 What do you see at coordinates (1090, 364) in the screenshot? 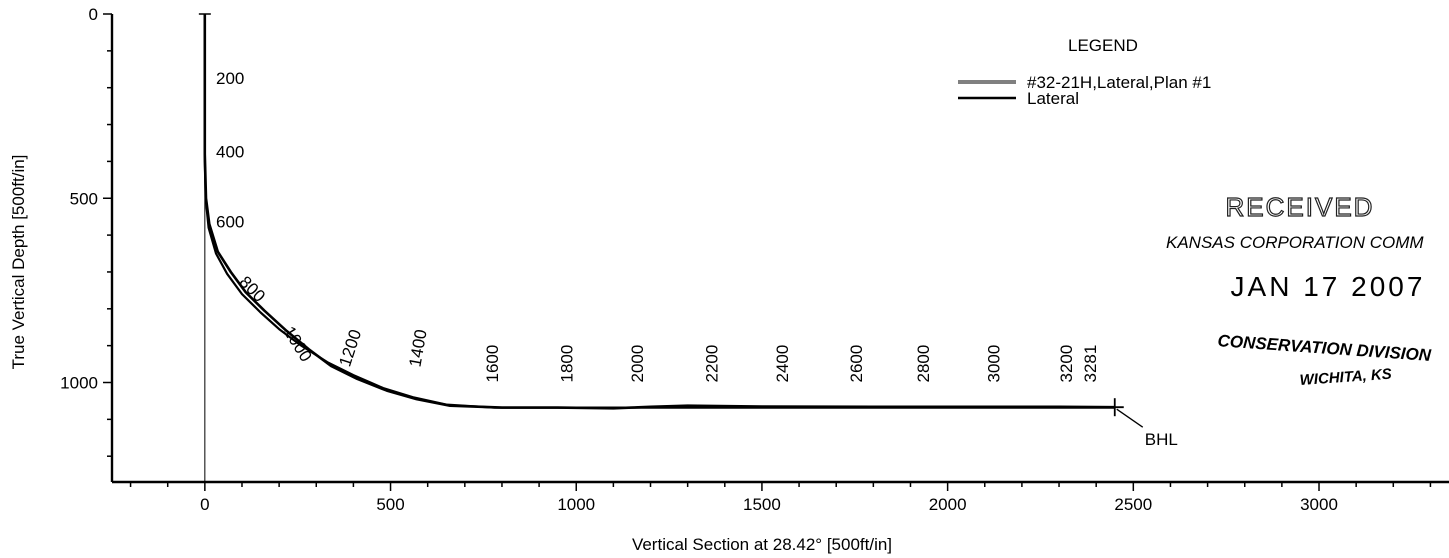
I see `md-label: 3281` at bounding box center [1090, 364].